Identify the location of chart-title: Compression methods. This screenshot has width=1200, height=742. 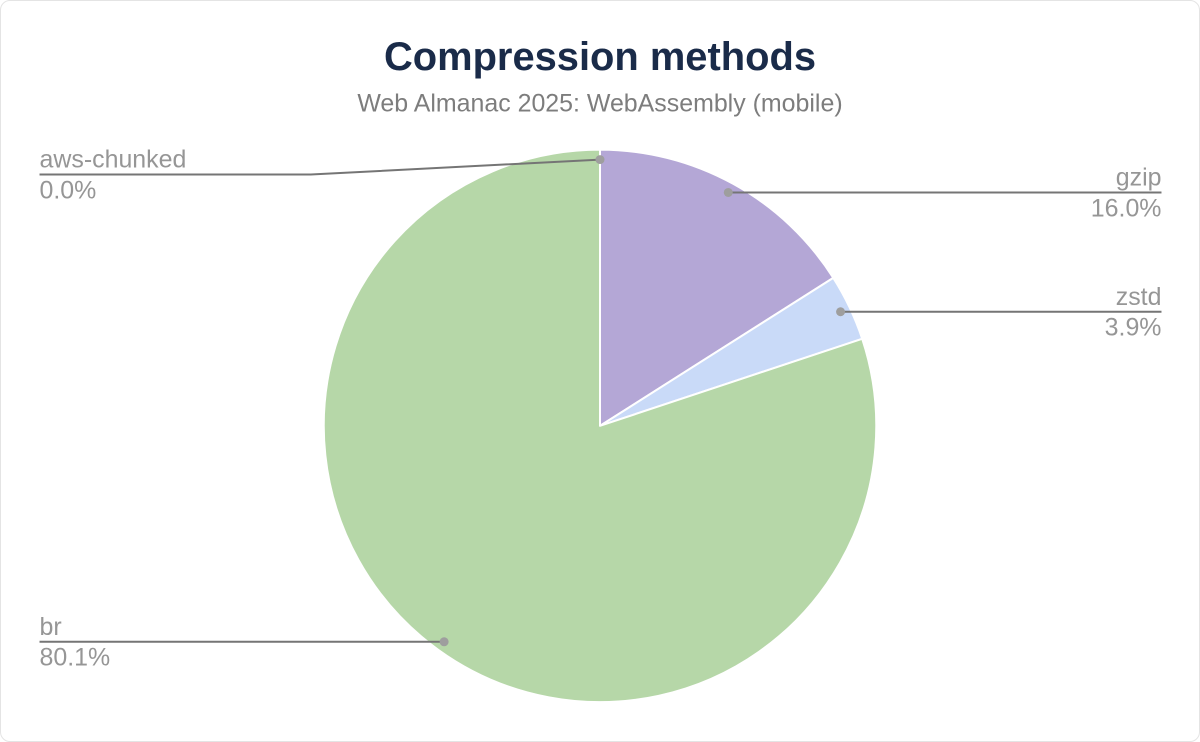
(600, 57).